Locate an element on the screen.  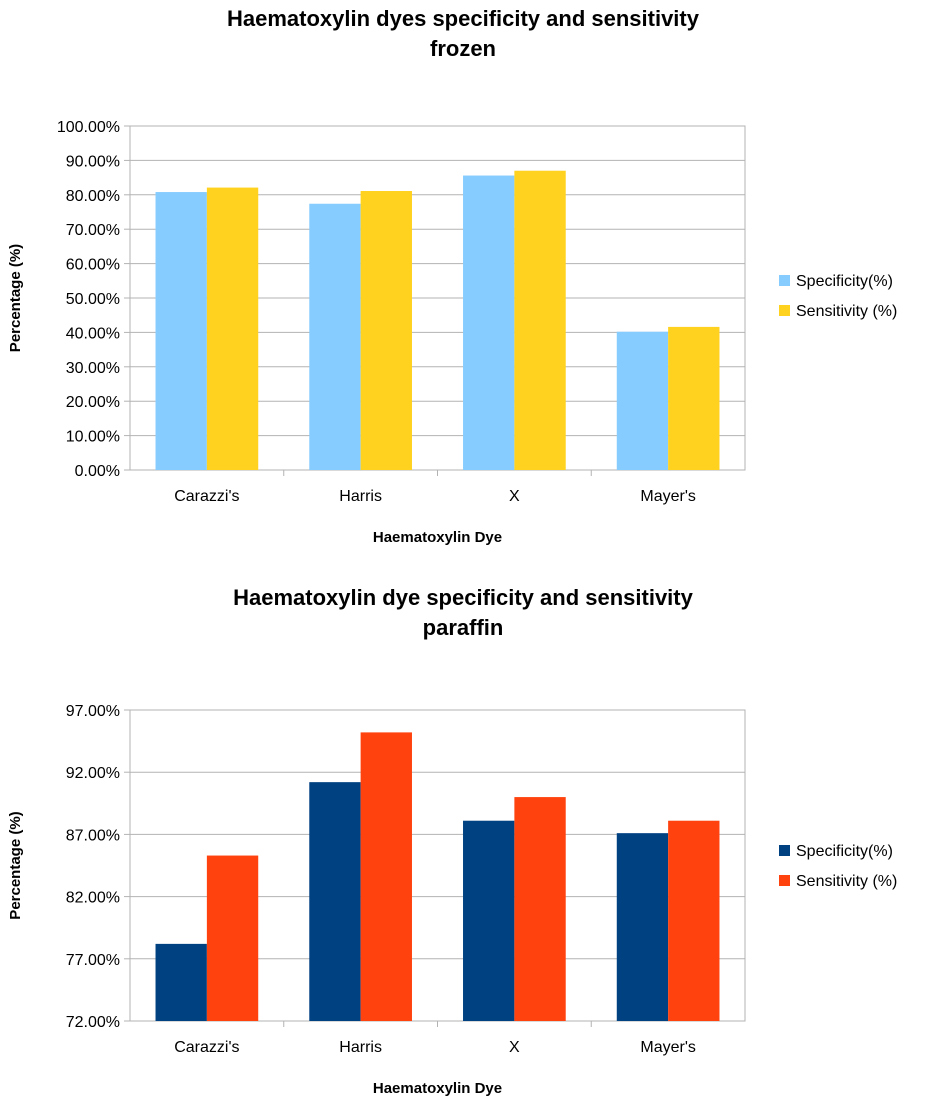
y-tick-label: 0.00% is located at coordinates (97, 471).